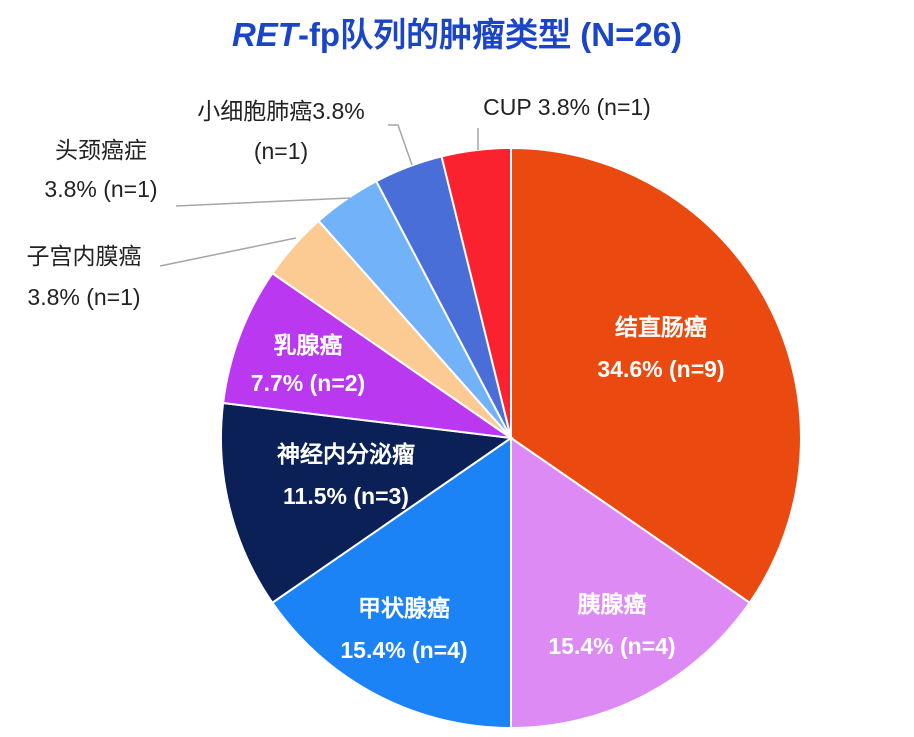  Describe the element at coordinates (661, 327) in the screenshot. I see `slice-label-name: 结直肠癌` at that location.